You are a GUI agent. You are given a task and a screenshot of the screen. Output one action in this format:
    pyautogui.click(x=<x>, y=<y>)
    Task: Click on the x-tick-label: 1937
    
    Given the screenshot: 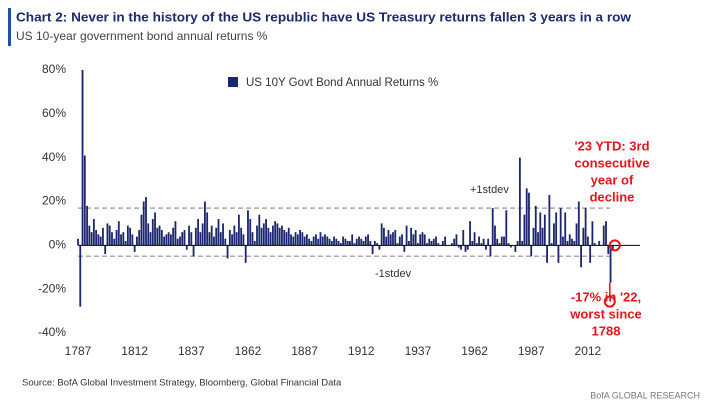 What is the action you would take?
    pyautogui.click(x=418, y=351)
    